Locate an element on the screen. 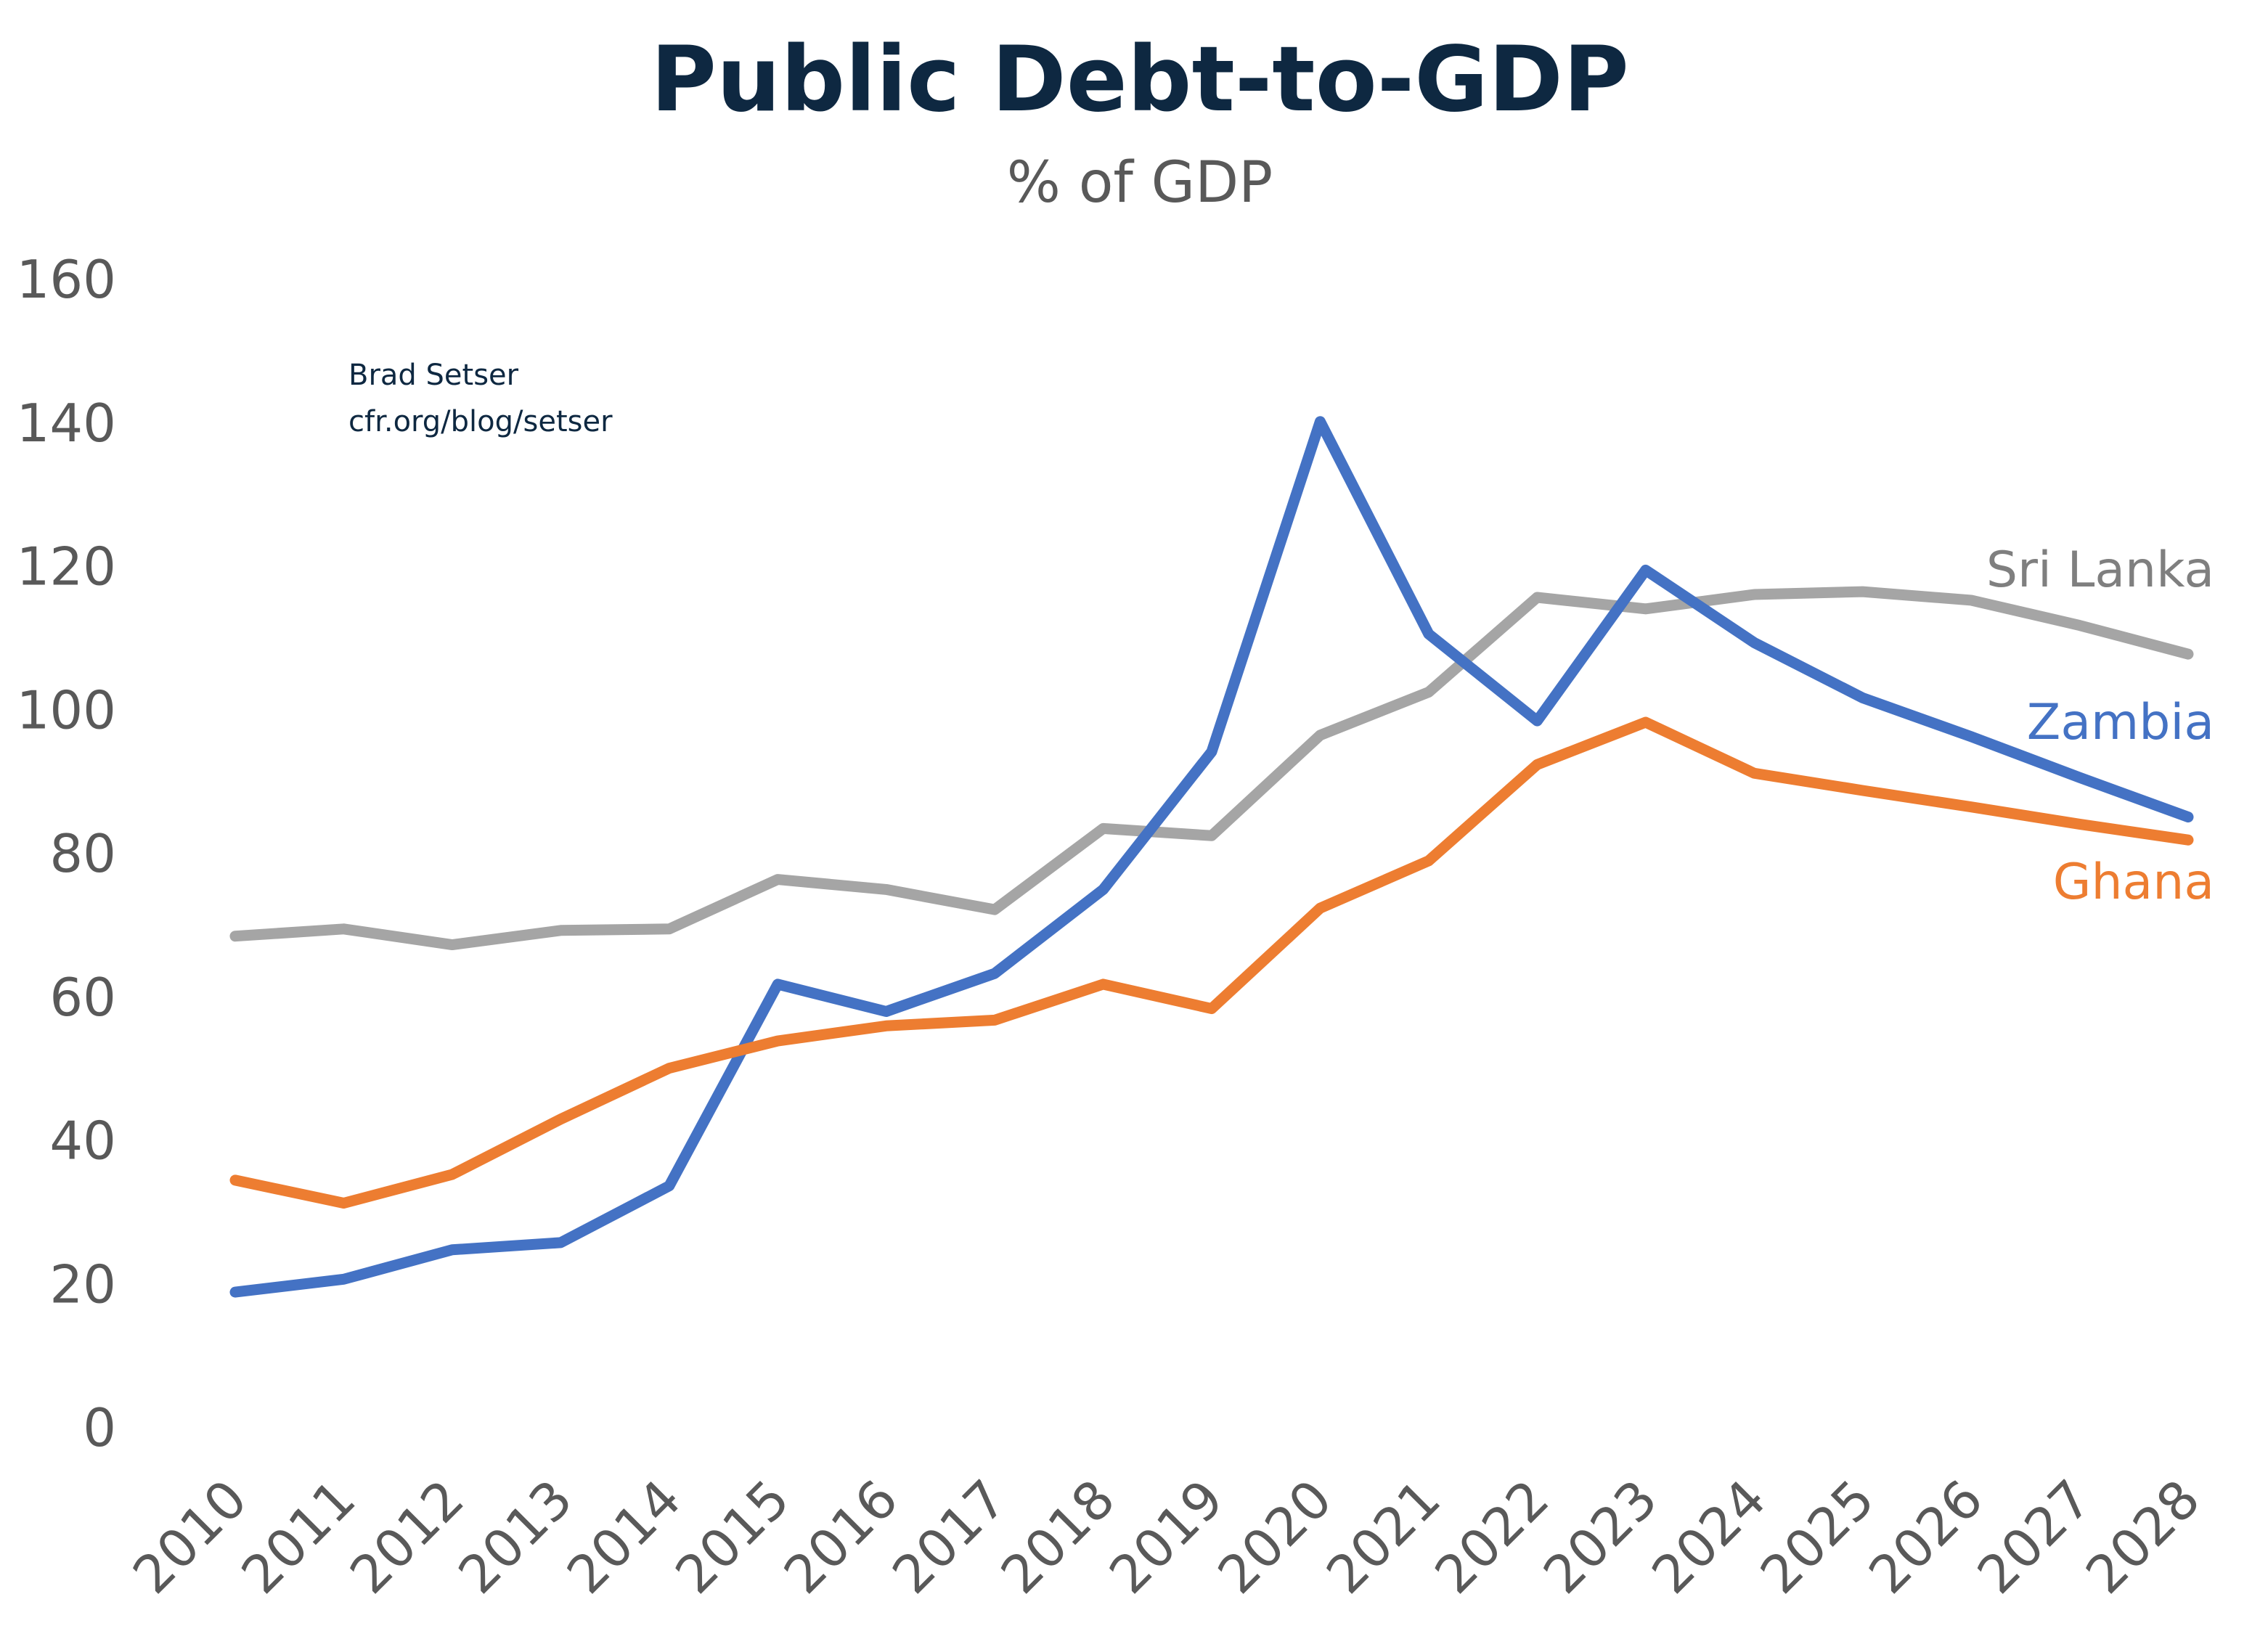  x-tick-label: 2016 is located at coordinates (841, 1537).